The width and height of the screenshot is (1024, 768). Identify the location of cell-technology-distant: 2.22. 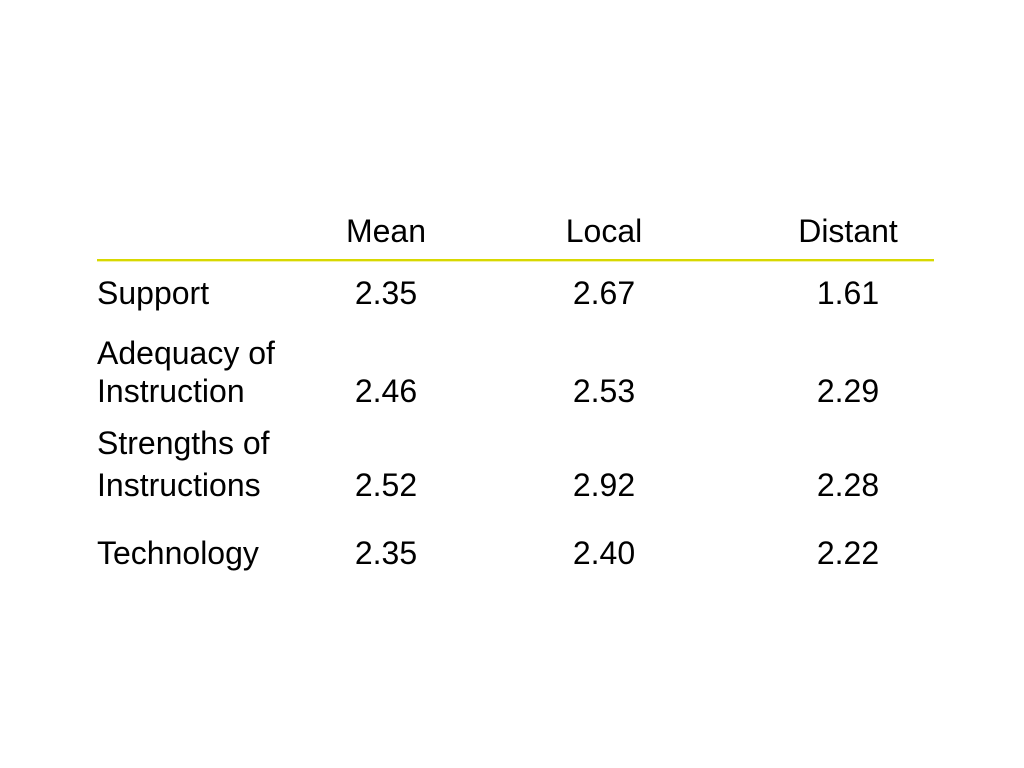
(848, 553).